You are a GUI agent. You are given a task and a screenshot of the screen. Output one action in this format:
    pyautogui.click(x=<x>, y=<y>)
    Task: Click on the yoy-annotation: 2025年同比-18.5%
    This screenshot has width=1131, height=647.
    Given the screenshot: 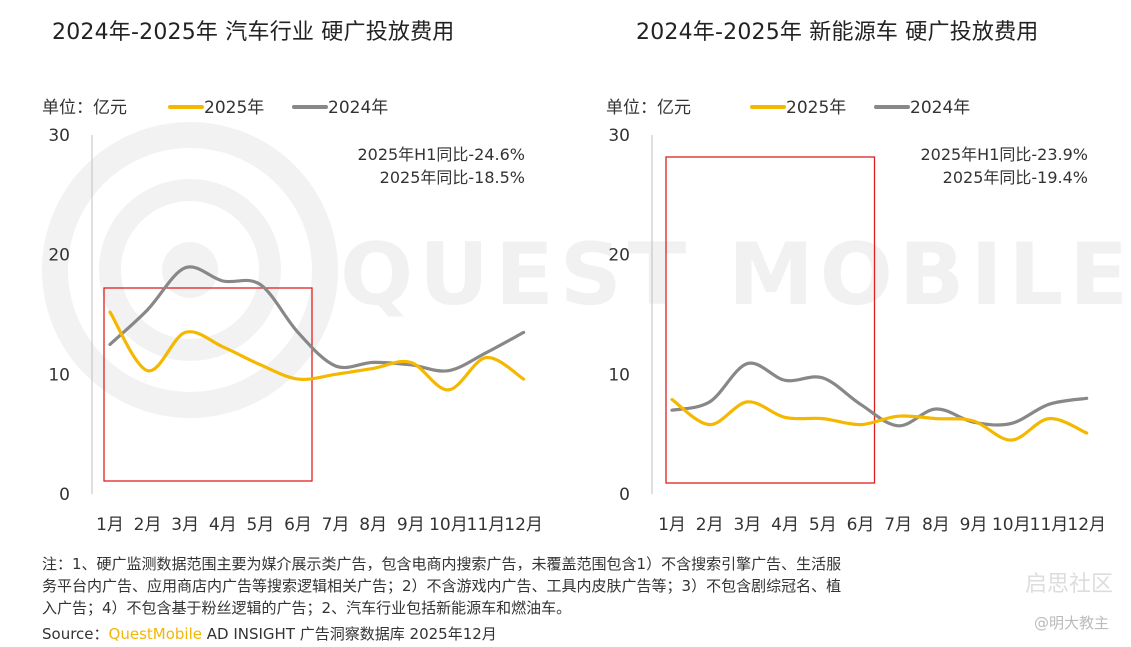 What is the action you would take?
    pyautogui.click(x=452, y=177)
    